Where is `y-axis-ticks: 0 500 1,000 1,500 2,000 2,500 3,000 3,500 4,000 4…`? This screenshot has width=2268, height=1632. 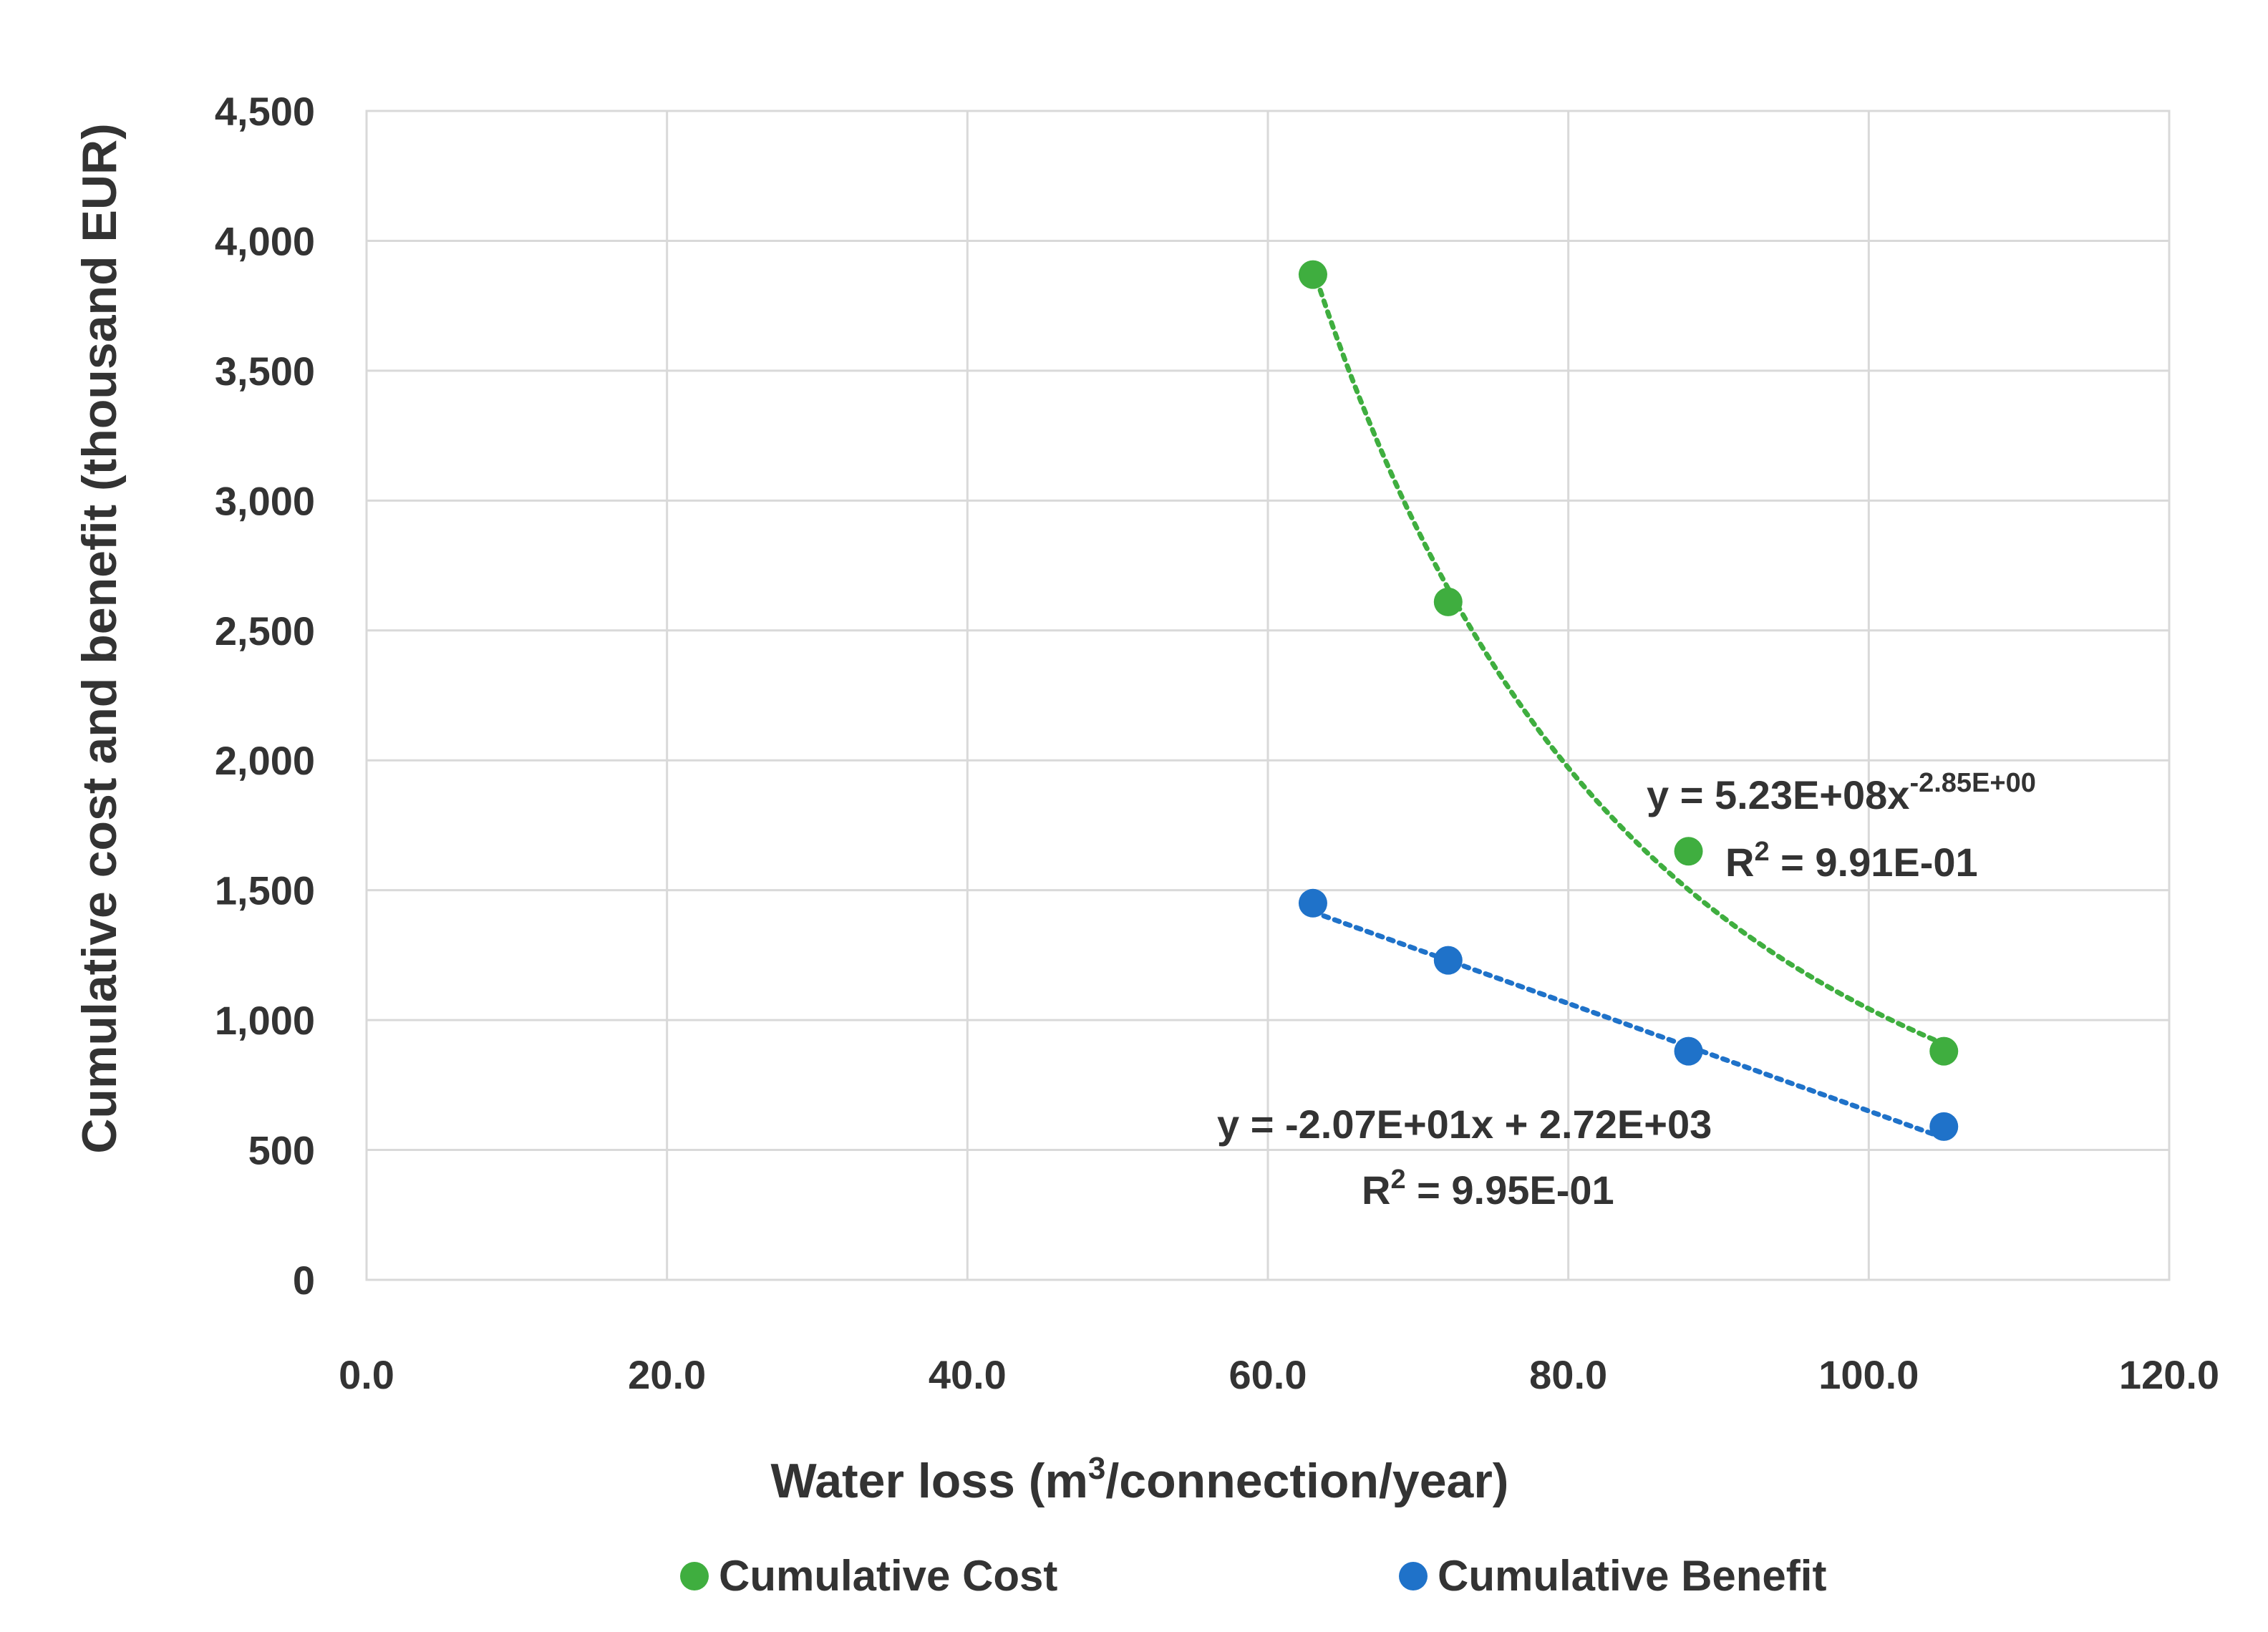 y-axis-ticks: 0 500 1,000 1,500 2,000 2,500 3,000 3,500 4,000 4… is located at coordinates (265, 696).